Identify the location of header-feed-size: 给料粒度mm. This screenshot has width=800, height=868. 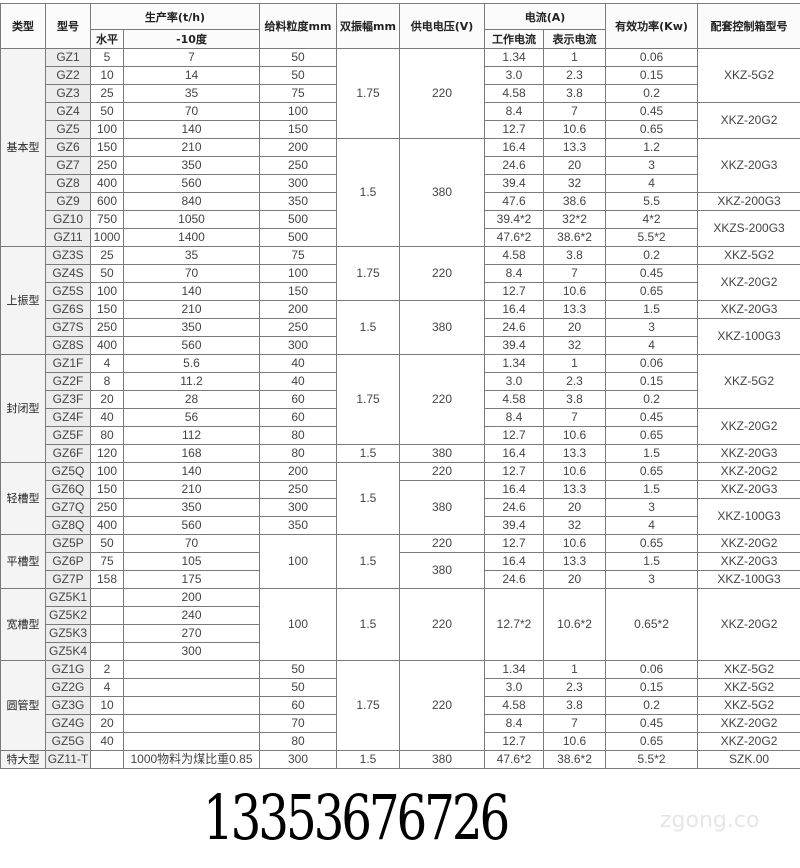
(298, 26).